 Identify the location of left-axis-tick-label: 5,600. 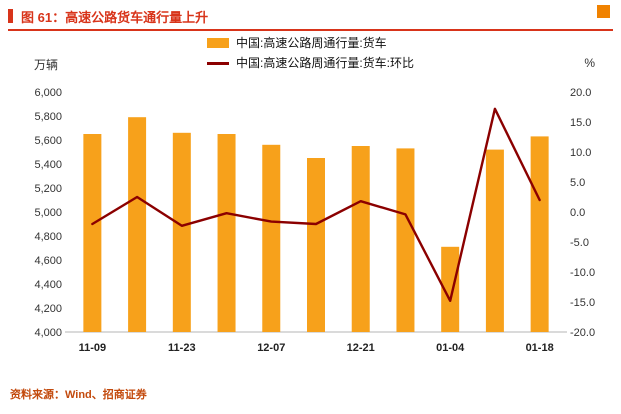
(48, 141).